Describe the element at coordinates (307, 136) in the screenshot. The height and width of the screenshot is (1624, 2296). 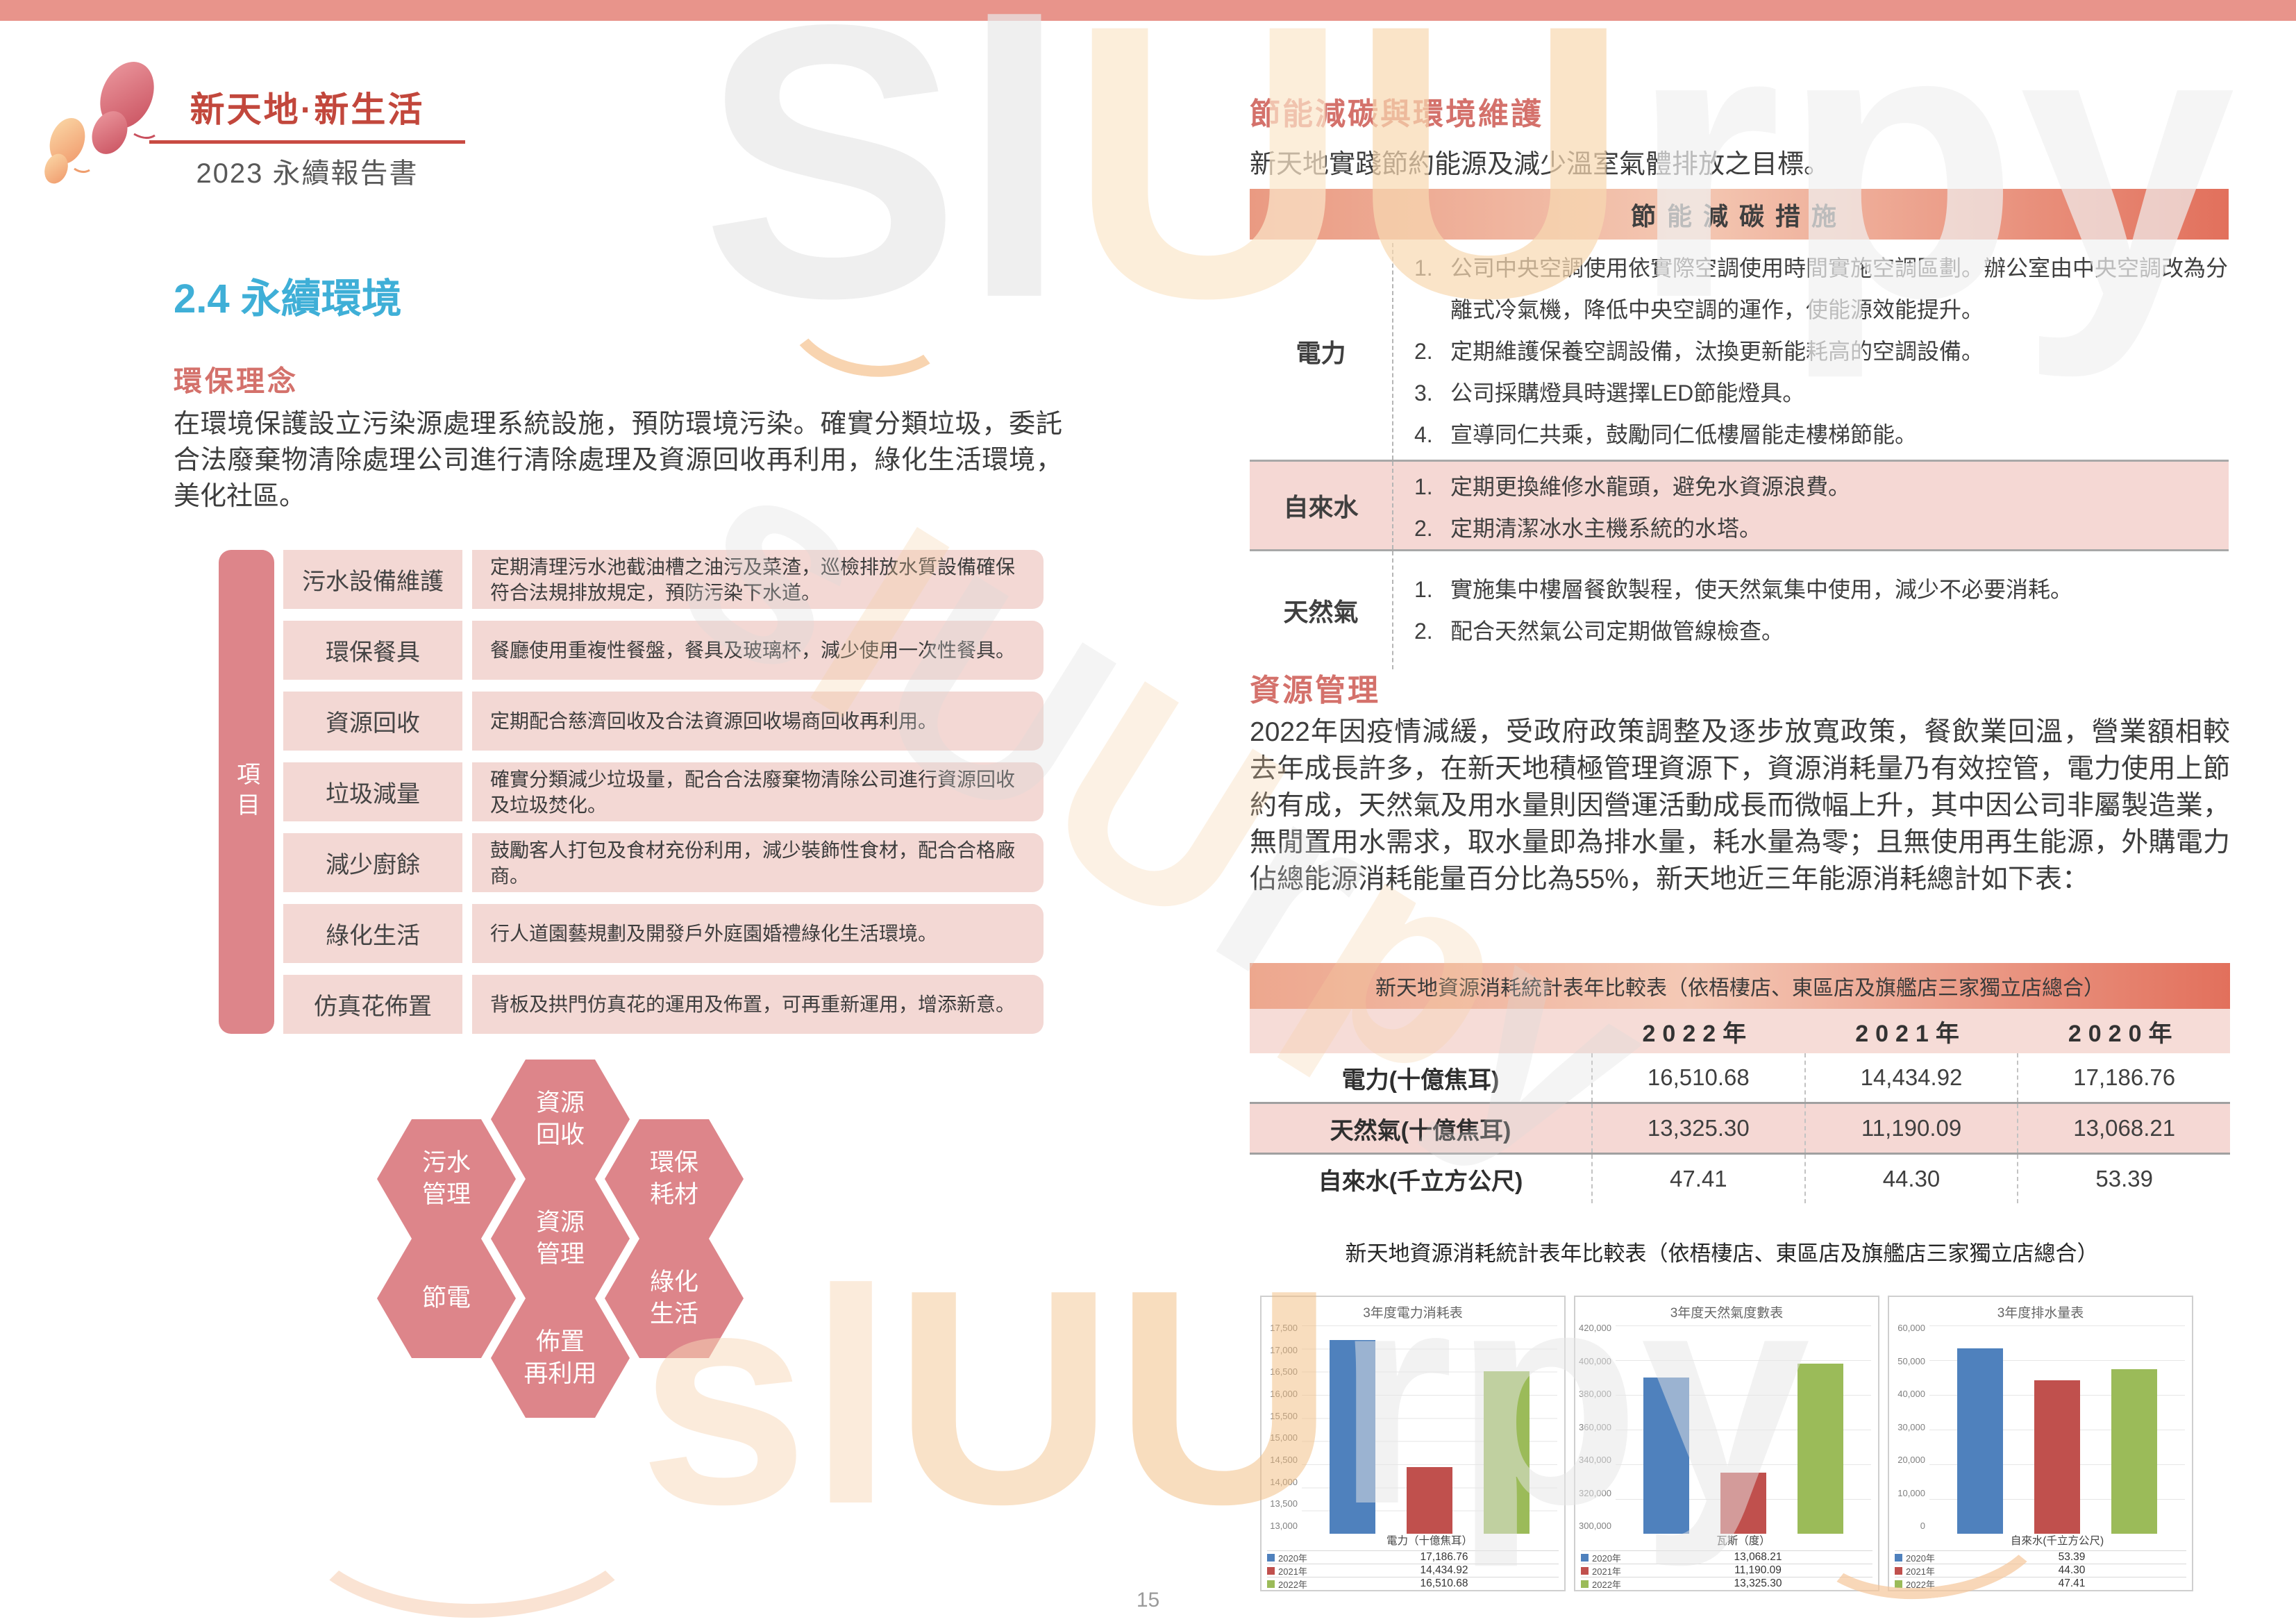
I see `brand-block: 新天地·新生活 2023 永續報告書` at that location.